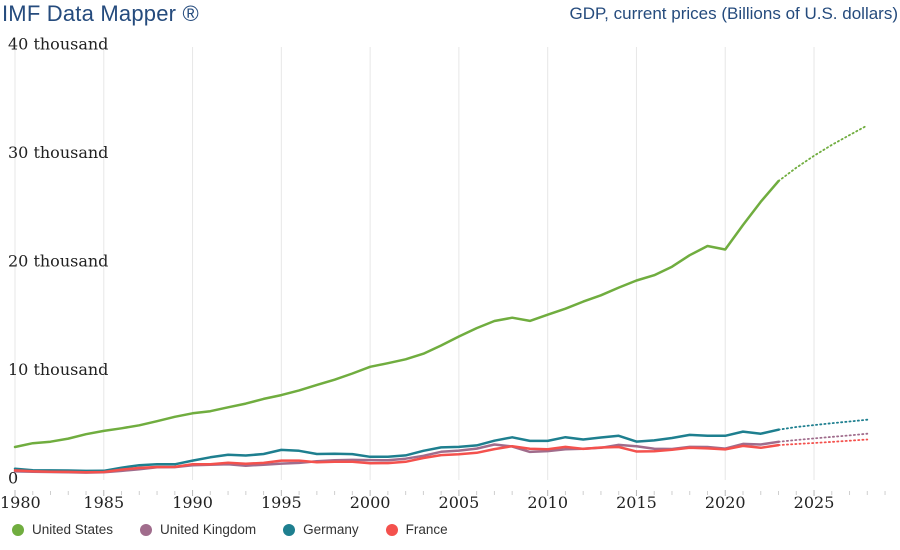 Image resolution: width=900 pixels, height=550 pixels. I want to click on x-tick-label: 2000, so click(370, 502).